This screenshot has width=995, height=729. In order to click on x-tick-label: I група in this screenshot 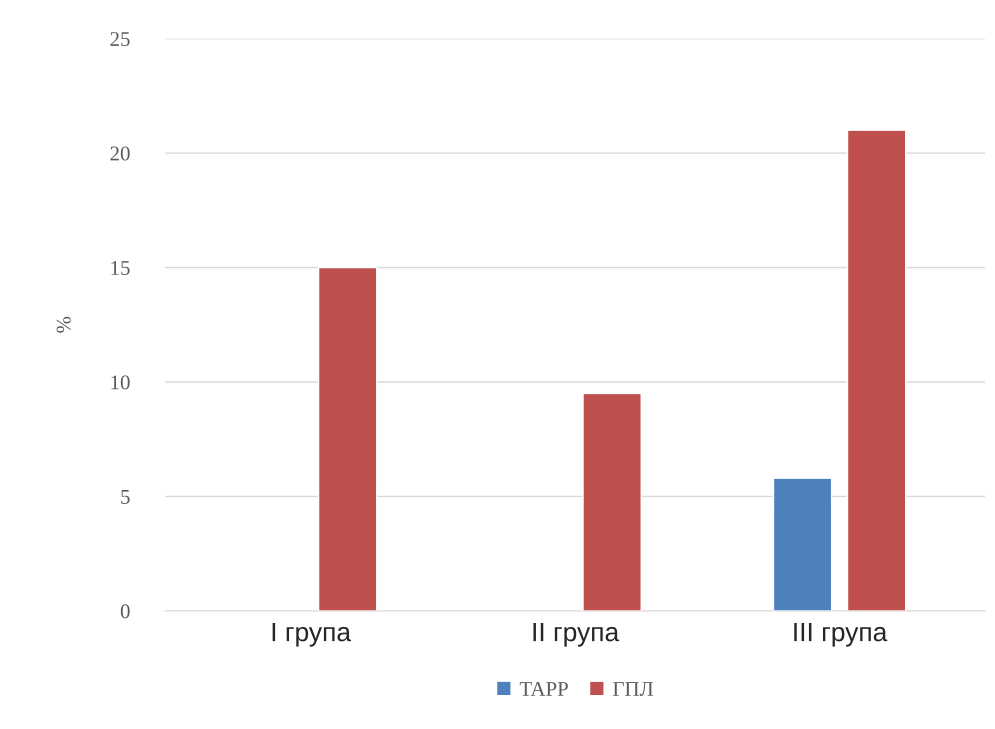, I will do `click(312, 634)`.